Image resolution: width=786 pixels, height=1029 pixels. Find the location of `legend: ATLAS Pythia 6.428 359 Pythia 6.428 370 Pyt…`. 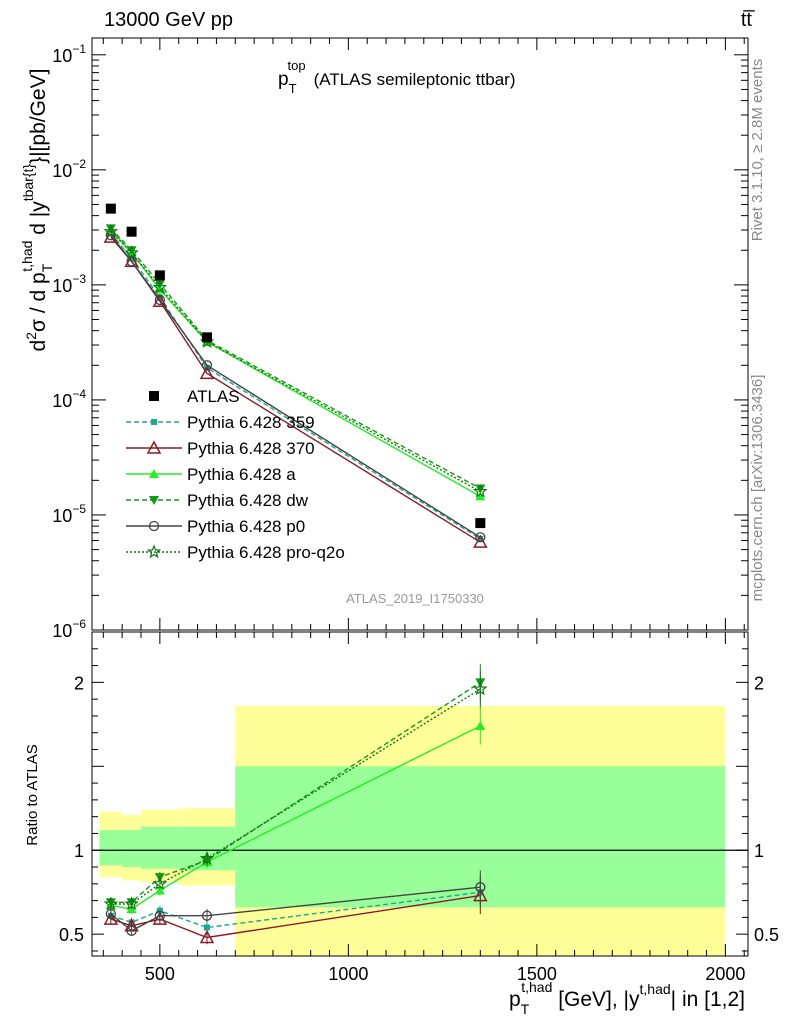

legend: ATLAS Pythia 6.428 359 Pythia 6.428 370 Pyt… is located at coordinates (235, 474).